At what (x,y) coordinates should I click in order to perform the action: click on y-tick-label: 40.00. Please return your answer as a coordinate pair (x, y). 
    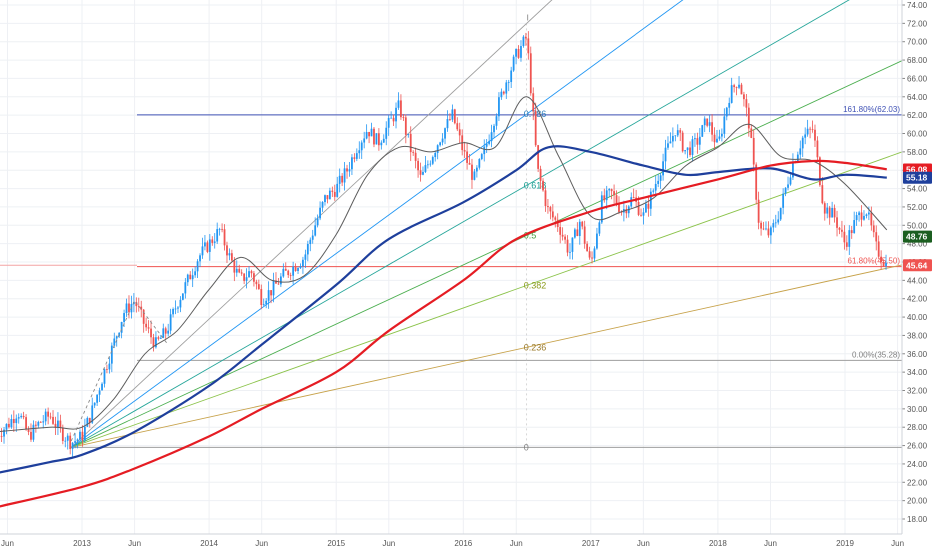
    Looking at the image, I should click on (917, 317).